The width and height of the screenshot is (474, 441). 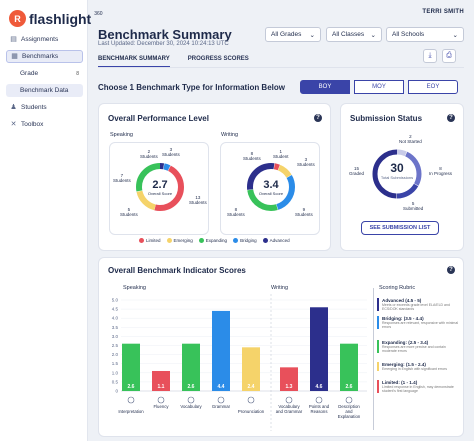 I want to click on schools-select: All Schools ⌄, so click(x=425, y=34).